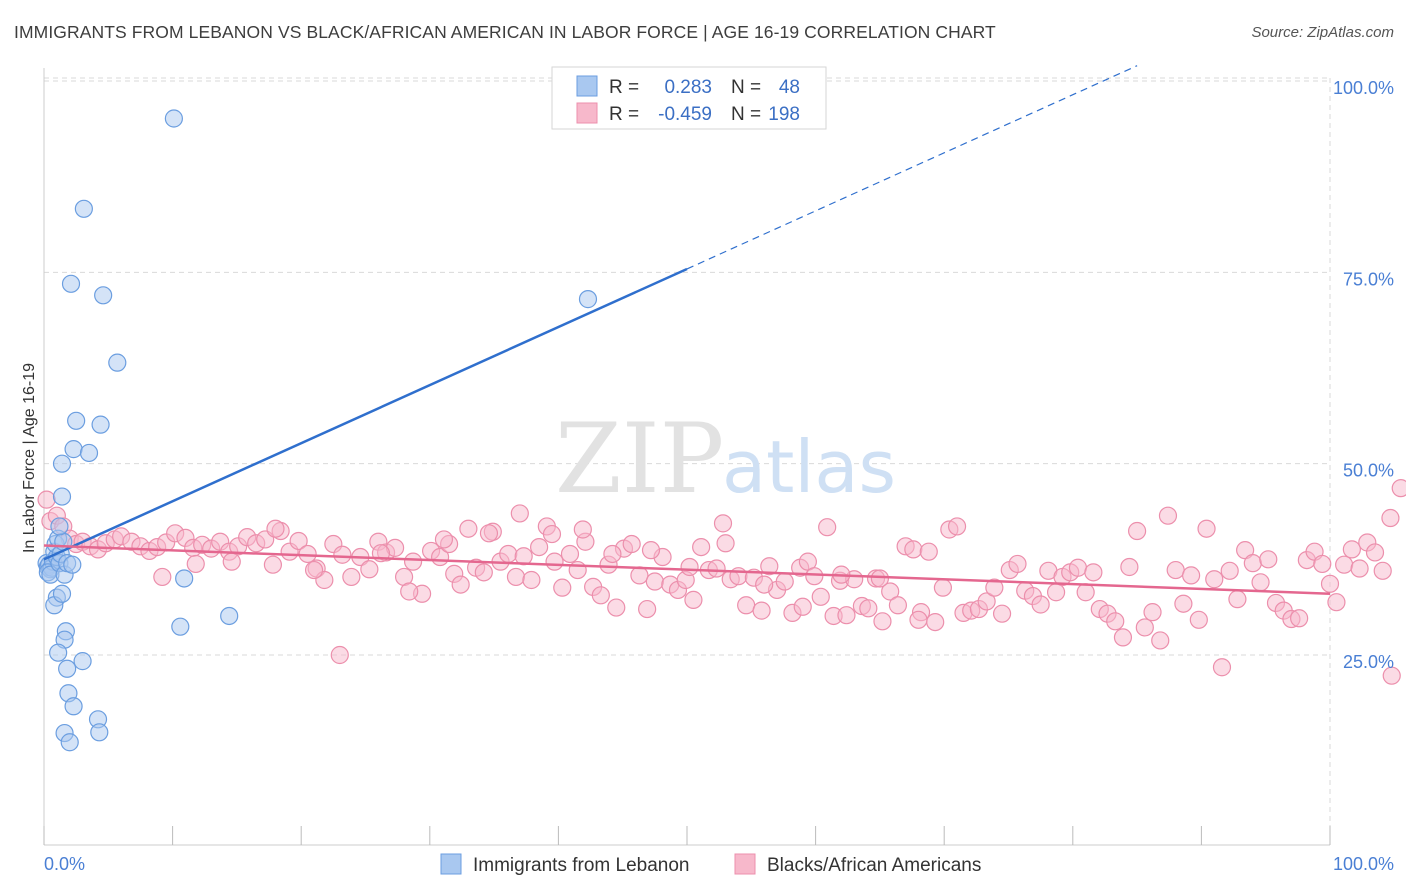 The width and height of the screenshot is (1406, 892). I want to click on bottom-legend-label-blue: Immigrants from Lebanon, so click(581, 865).